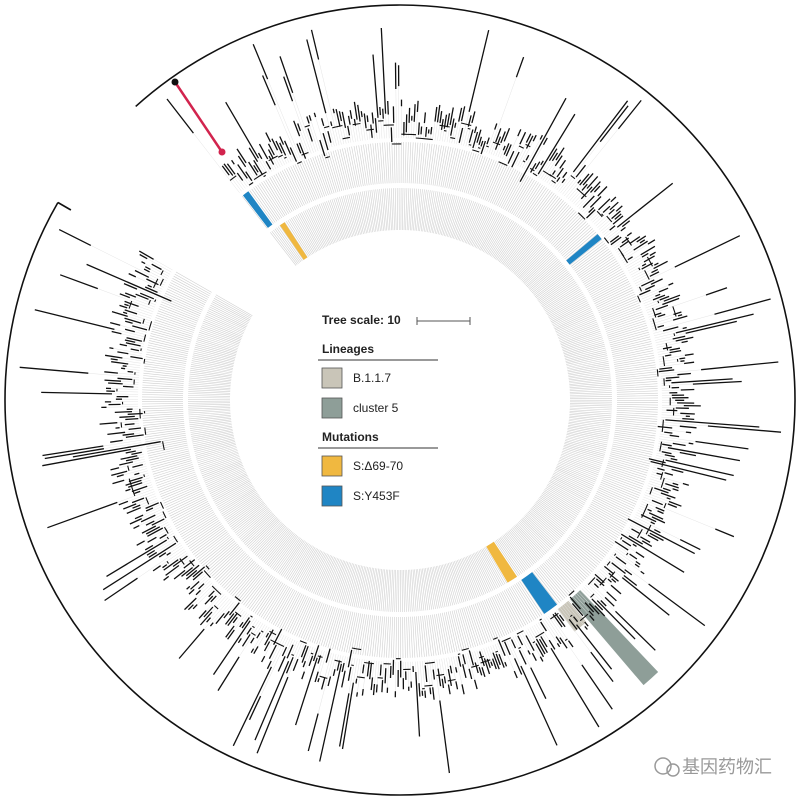 This screenshot has width=800, height=805. I want to click on legend-label: S:Y453F, so click(376, 496).